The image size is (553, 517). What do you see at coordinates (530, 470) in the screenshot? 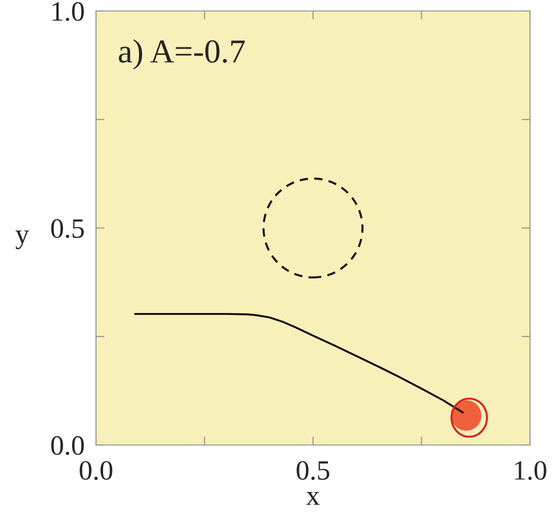
I see `x-tick-label: 1.0` at bounding box center [530, 470].